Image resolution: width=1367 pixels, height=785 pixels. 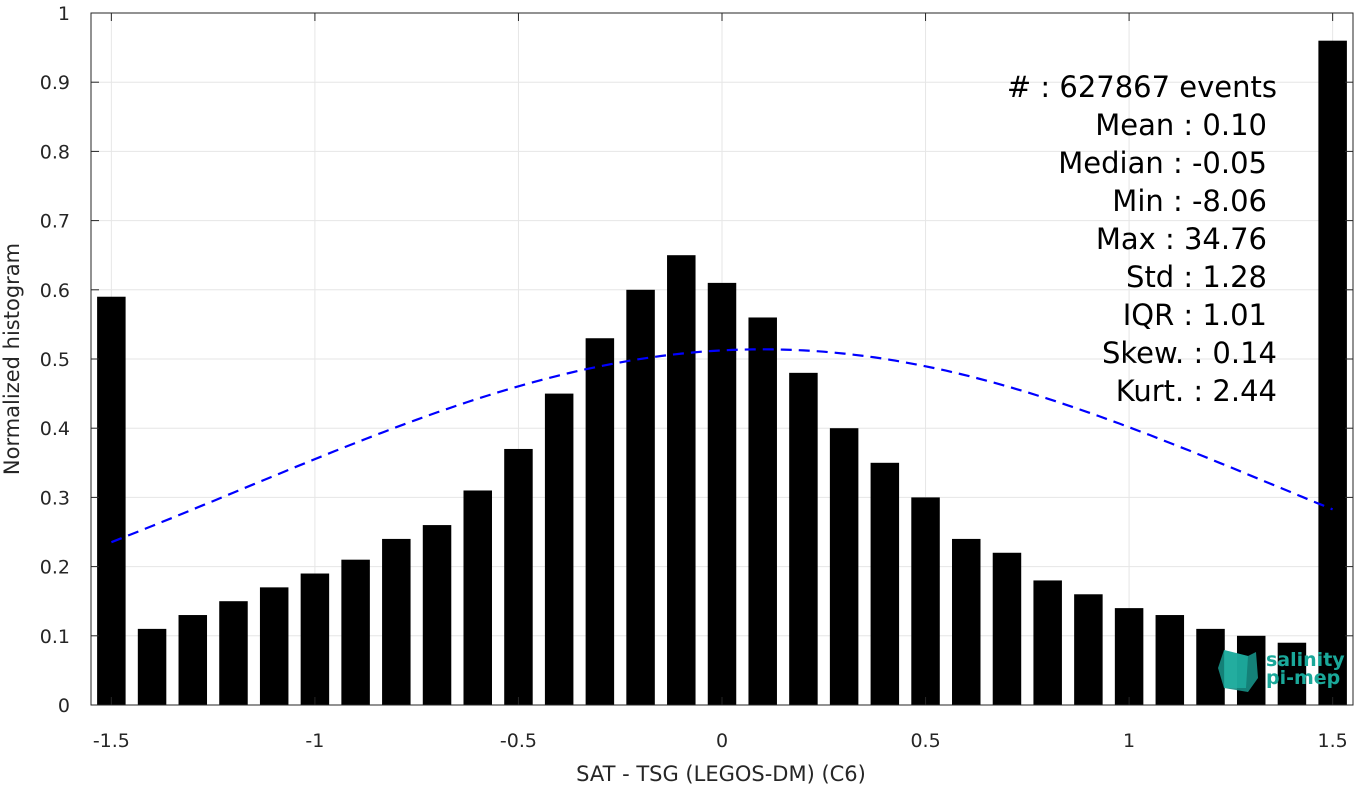 I want to click on stat-line: IQR : 1.01, so click(x=1195, y=315).